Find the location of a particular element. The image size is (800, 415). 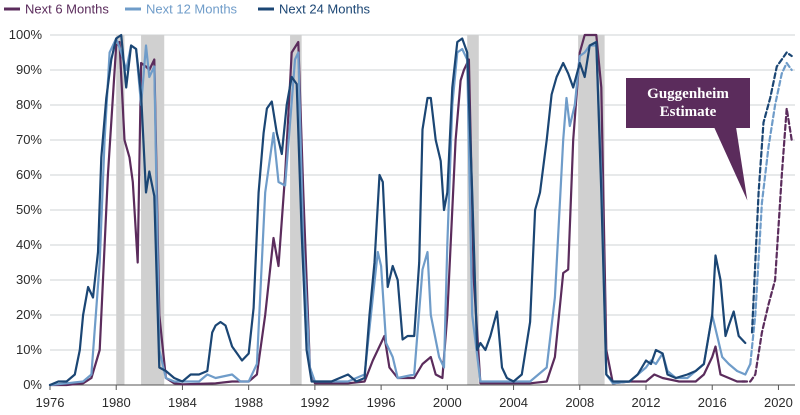

y-tick-label-40: 40% is located at coordinates (29, 244).